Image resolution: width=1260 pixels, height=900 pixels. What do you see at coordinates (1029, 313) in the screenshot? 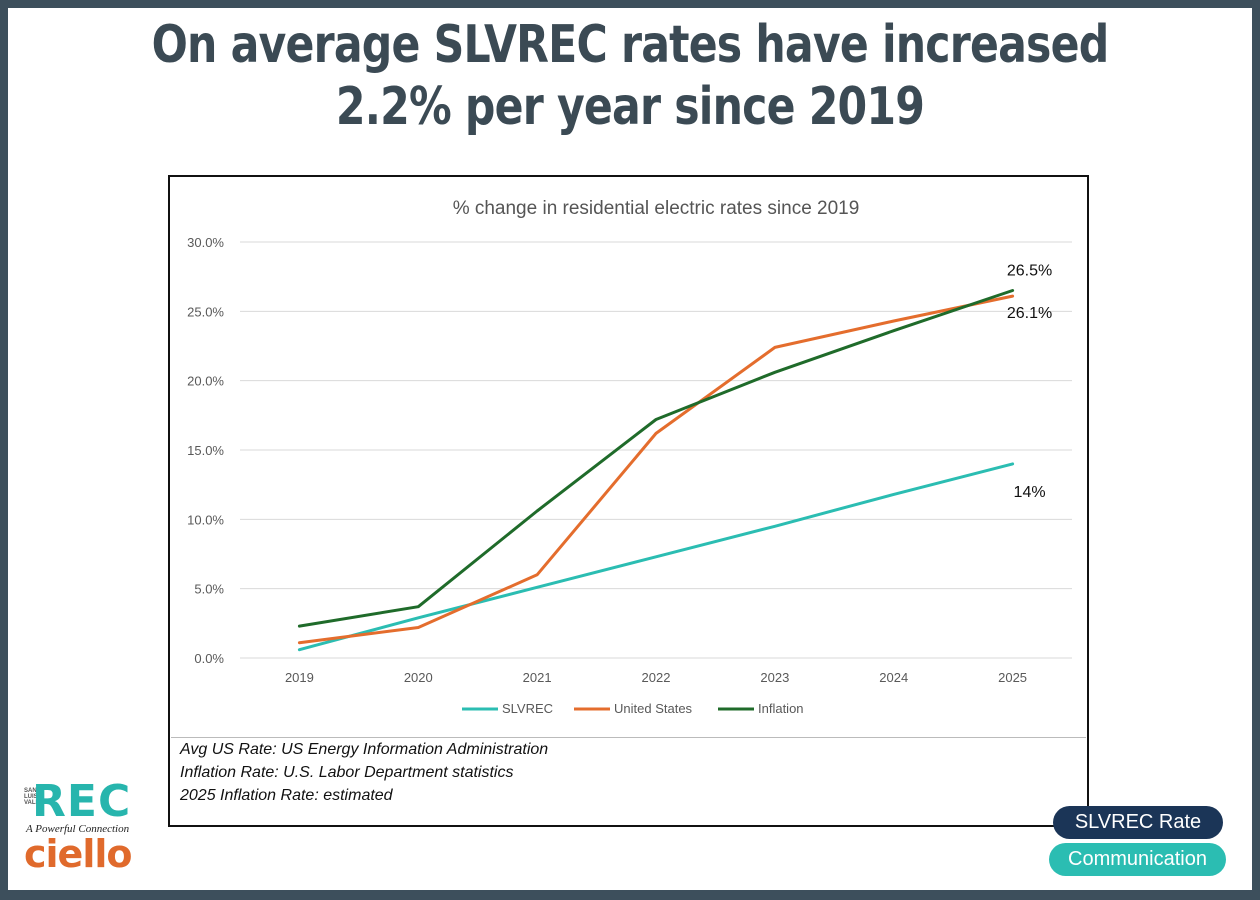
I see `data-label-united-states: 26.1%` at bounding box center [1029, 313].